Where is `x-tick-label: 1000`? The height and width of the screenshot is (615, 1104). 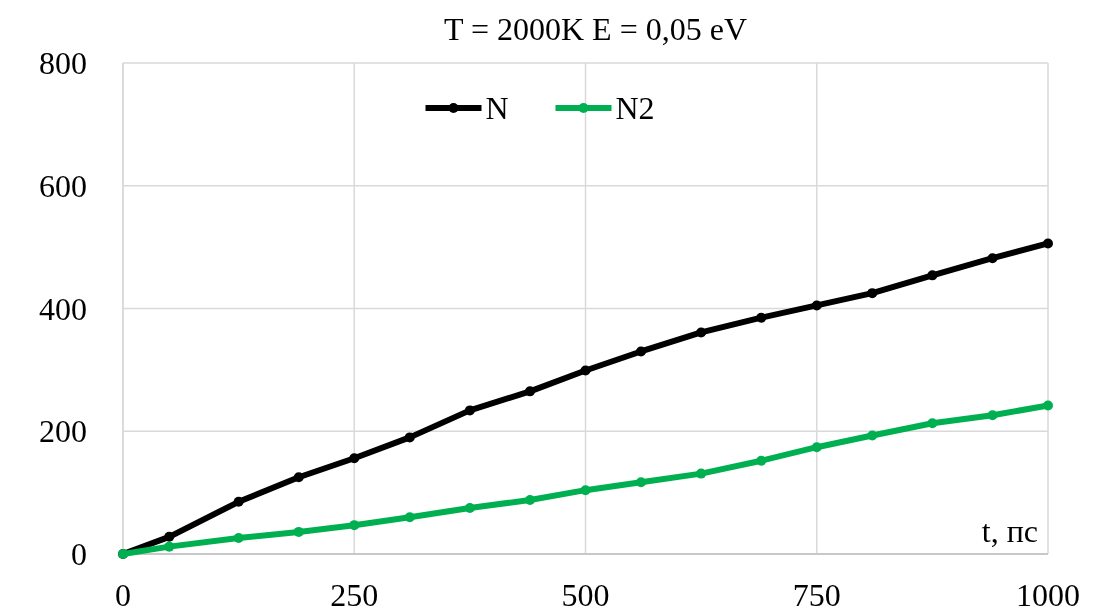
x-tick-label: 1000 is located at coordinates (1048, 595).